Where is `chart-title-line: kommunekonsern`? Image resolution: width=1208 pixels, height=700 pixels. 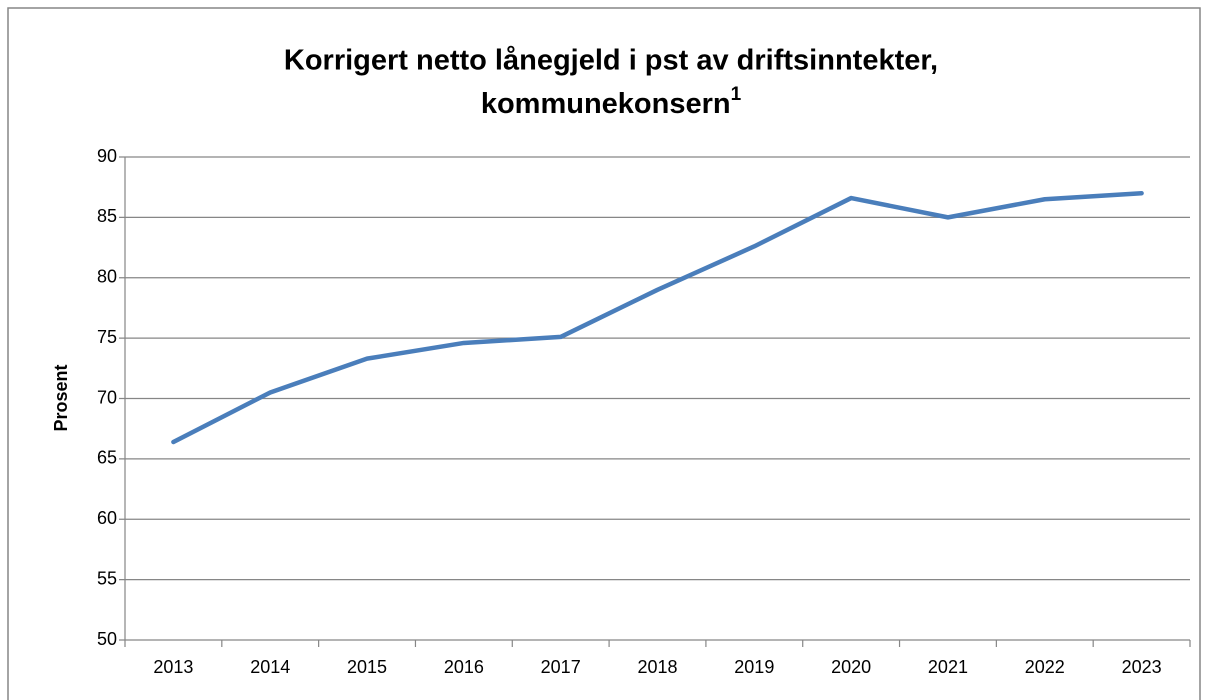 chart-title-line: kommunekonsern is located at coordinates (606, 104).